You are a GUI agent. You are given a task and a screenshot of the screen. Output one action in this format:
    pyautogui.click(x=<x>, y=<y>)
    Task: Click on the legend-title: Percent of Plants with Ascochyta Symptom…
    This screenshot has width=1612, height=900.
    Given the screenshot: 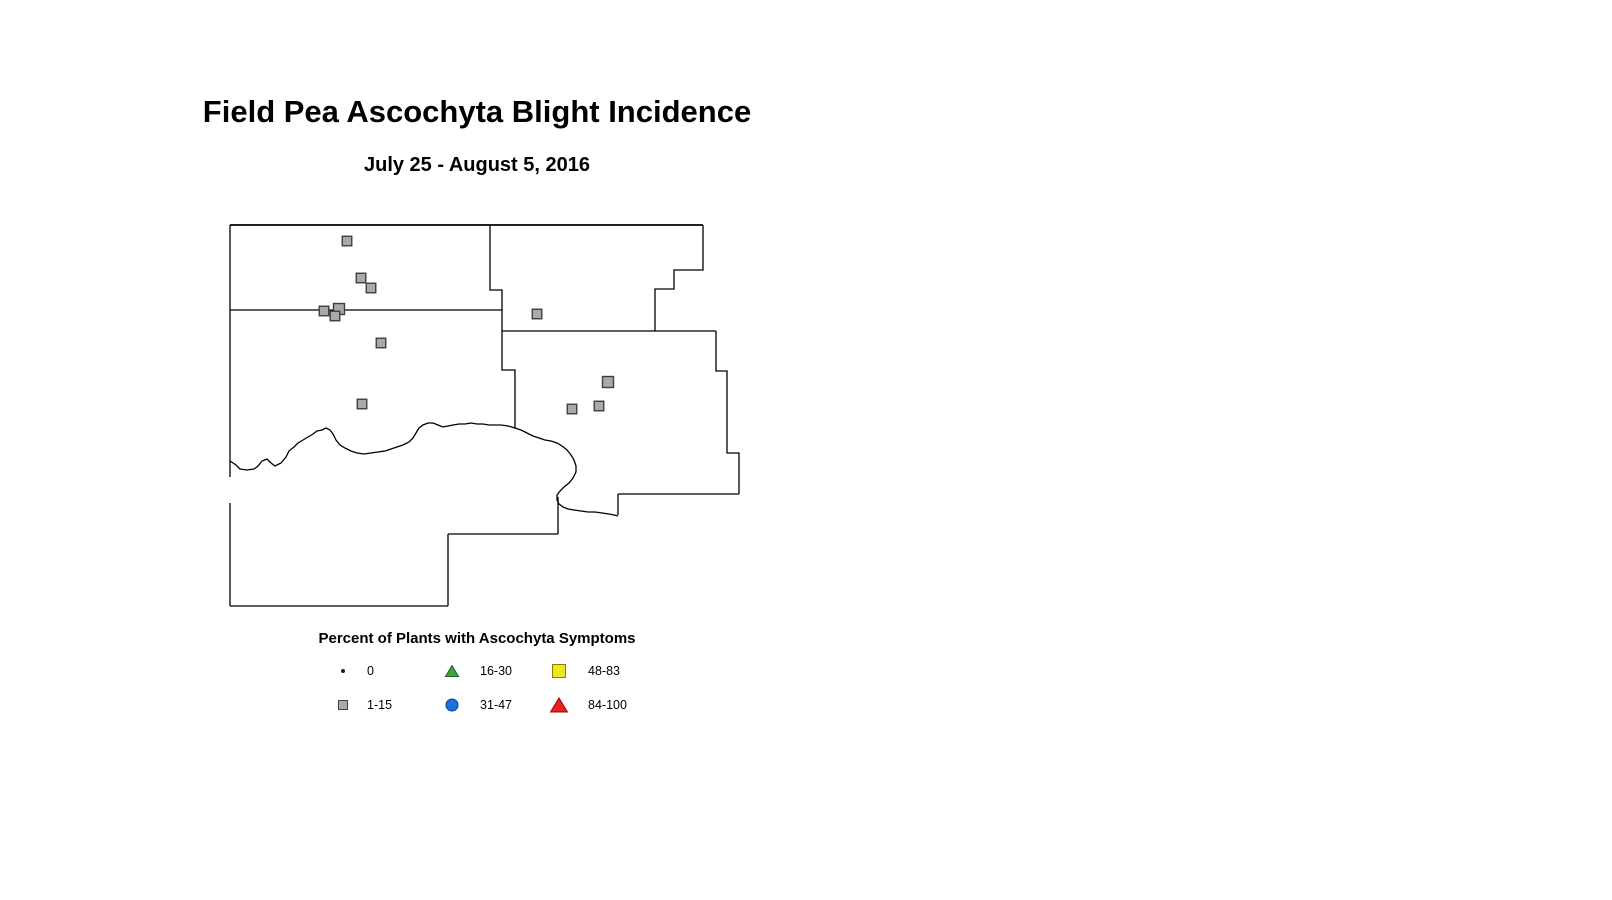 What is the action you would take?
    pyautogui.click(x=477, y=638)
    